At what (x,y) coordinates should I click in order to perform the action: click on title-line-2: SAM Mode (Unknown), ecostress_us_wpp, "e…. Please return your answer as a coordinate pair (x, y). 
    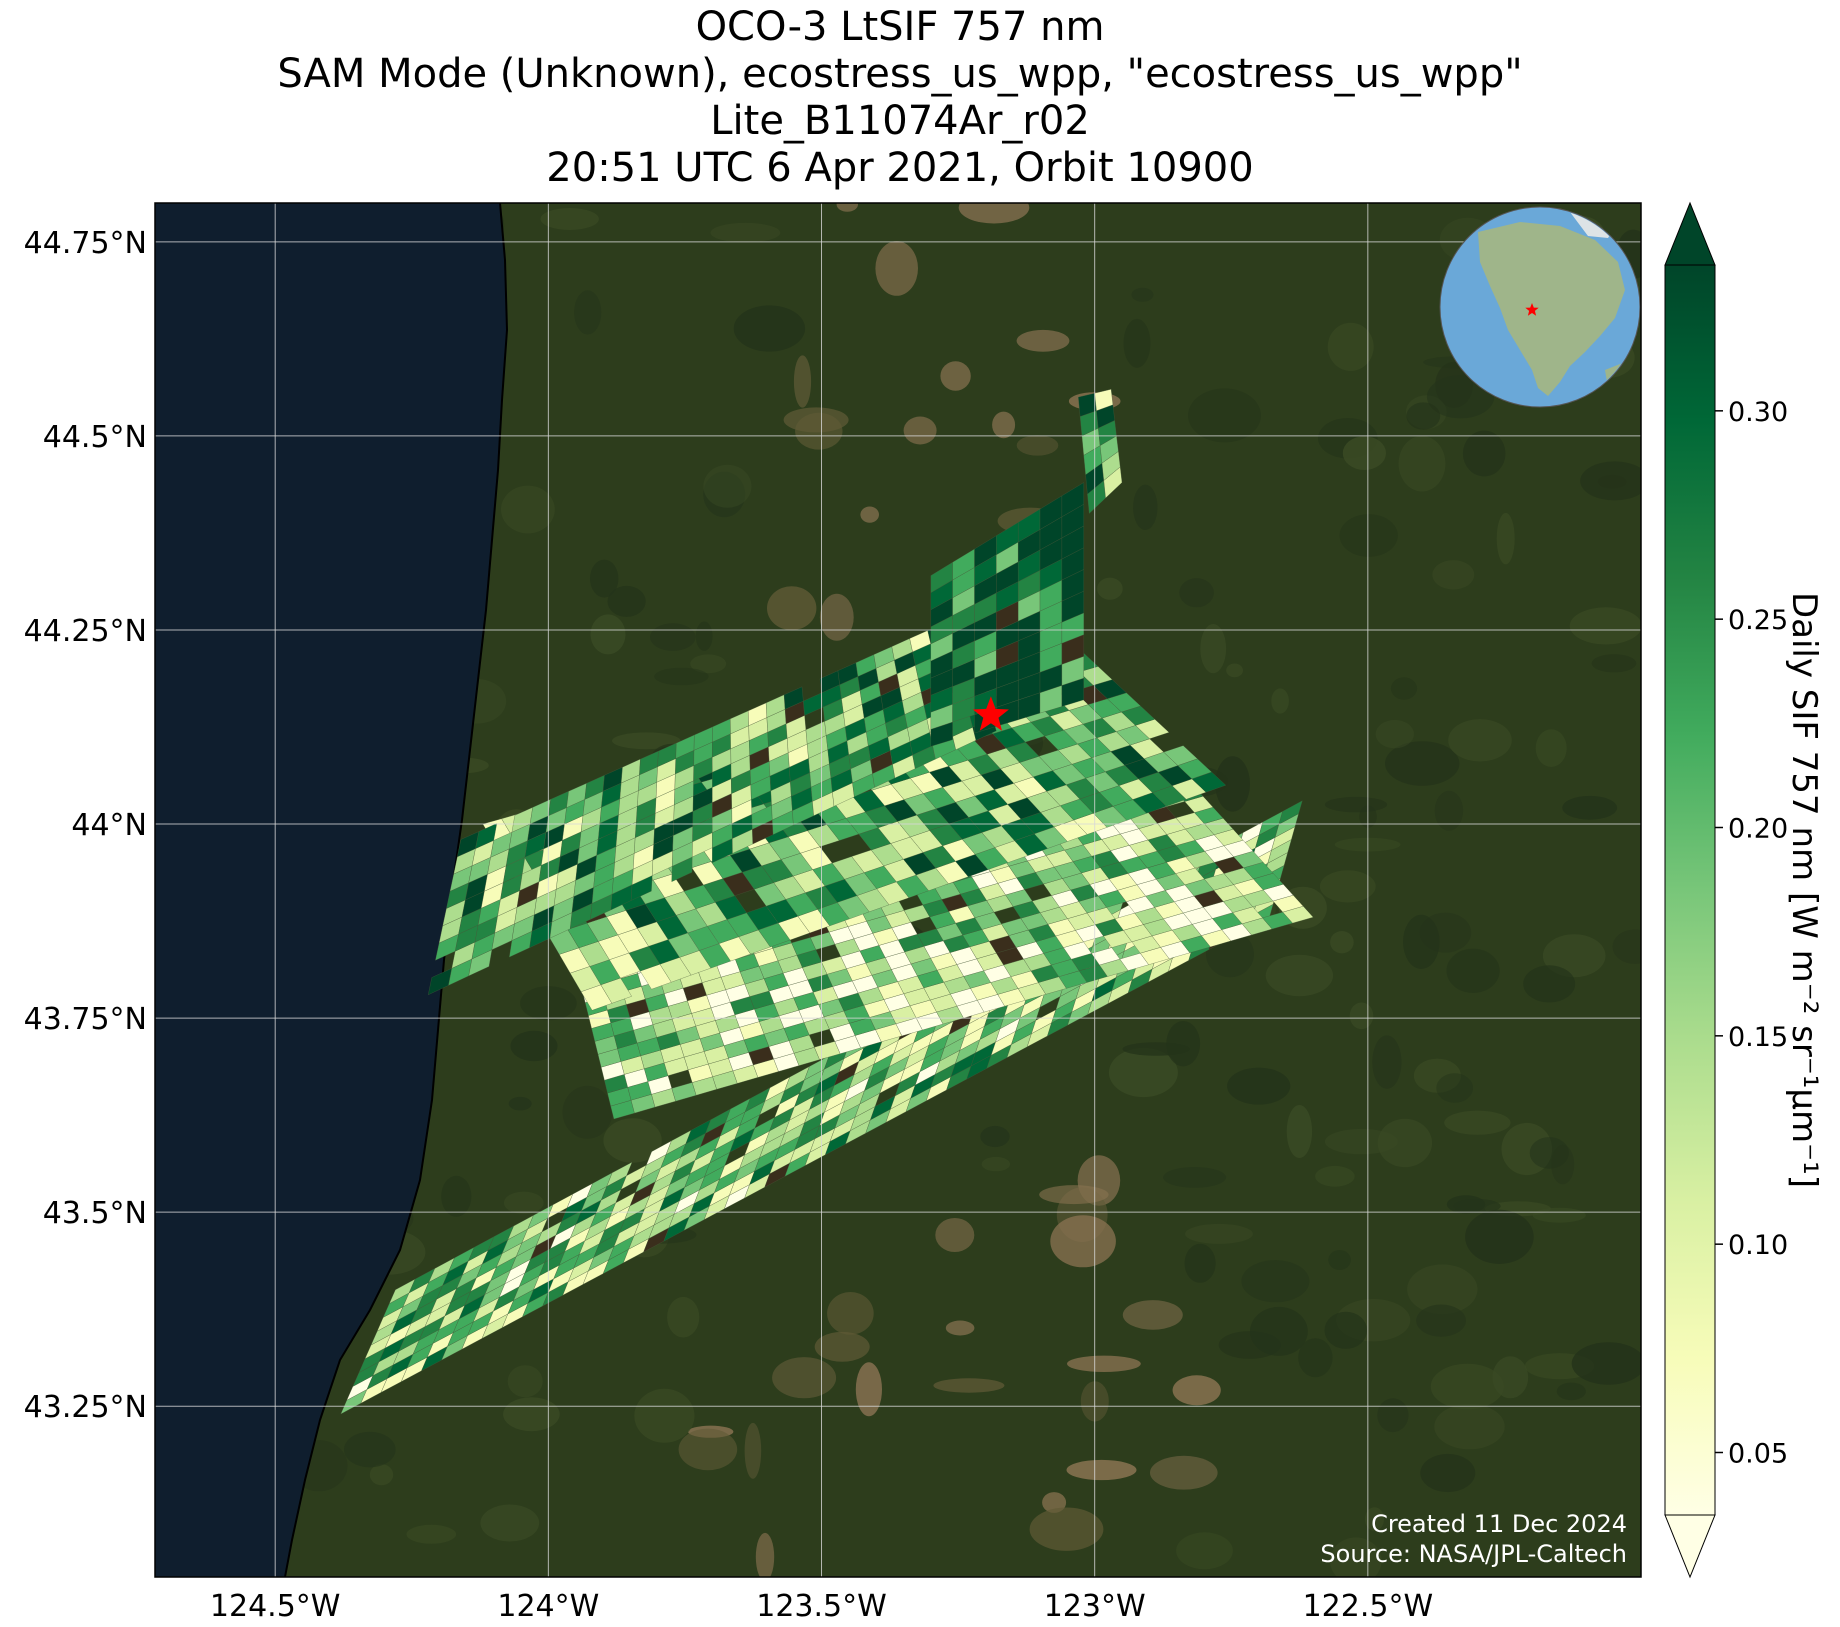
    Looking at the image, I should click on (900, 74).